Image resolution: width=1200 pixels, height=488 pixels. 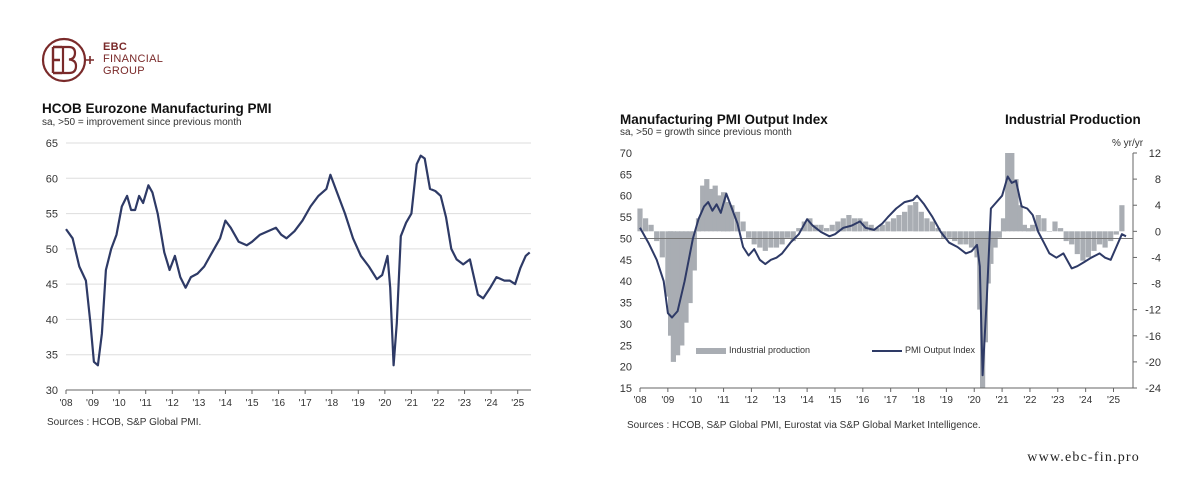 What do you see at coordinates (157, 108) in the screenshot?
I see `left-chart-title: HCOB Eurozone Manufacturing PMI` at bounding box center [157, 108].